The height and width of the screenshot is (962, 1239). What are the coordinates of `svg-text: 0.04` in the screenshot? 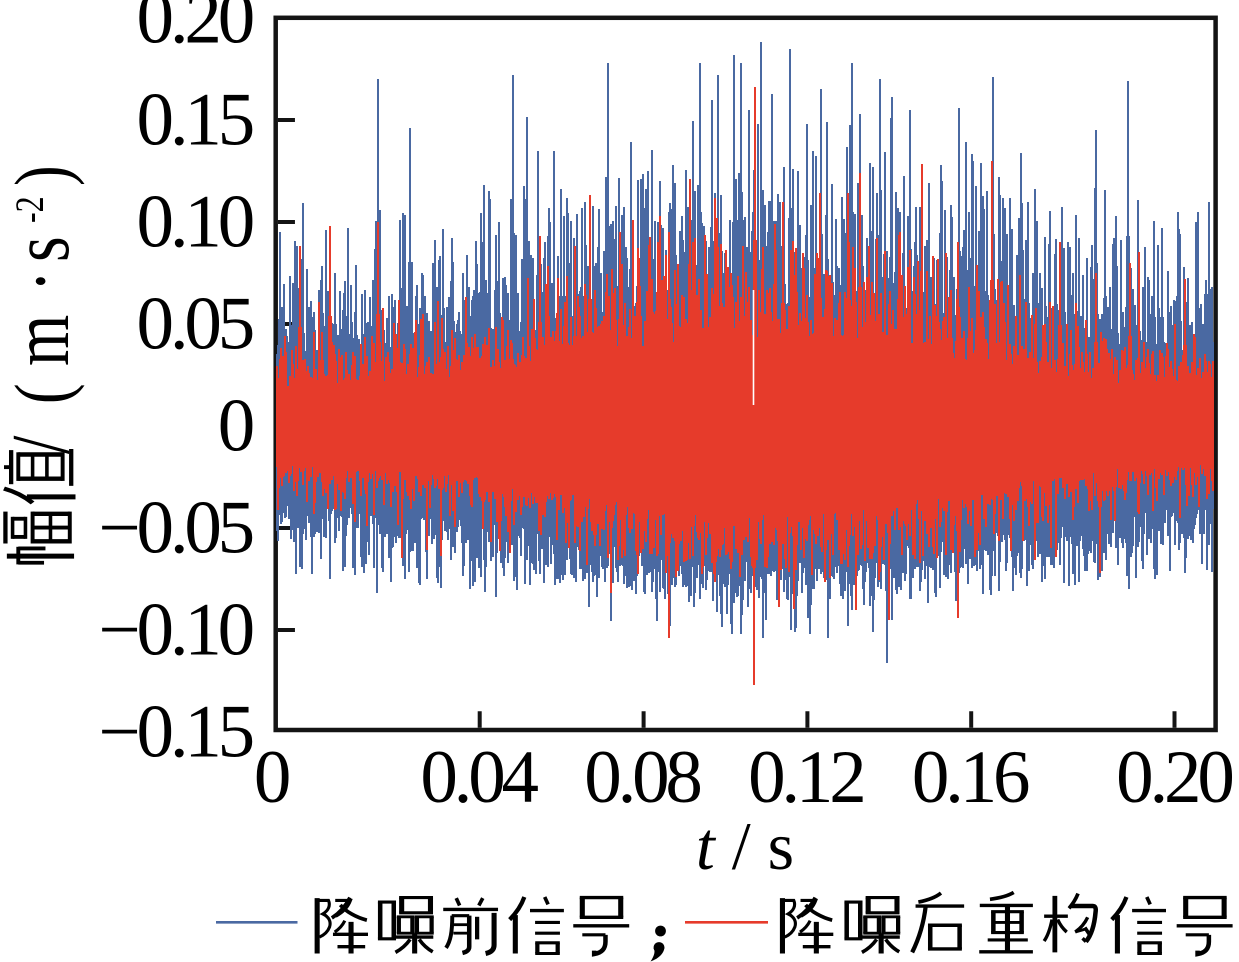 It's located at (479, 777).